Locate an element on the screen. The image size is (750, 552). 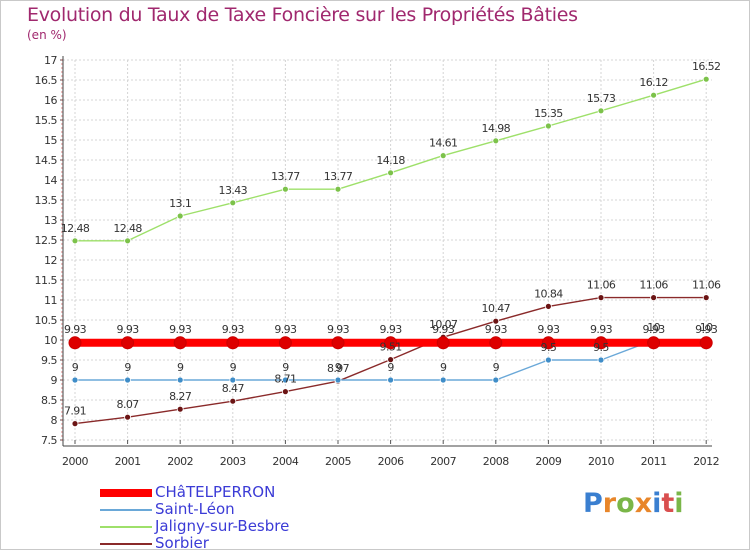
legend-label: Jaligny-sur-Besbre is located at coordinates (222, 526).